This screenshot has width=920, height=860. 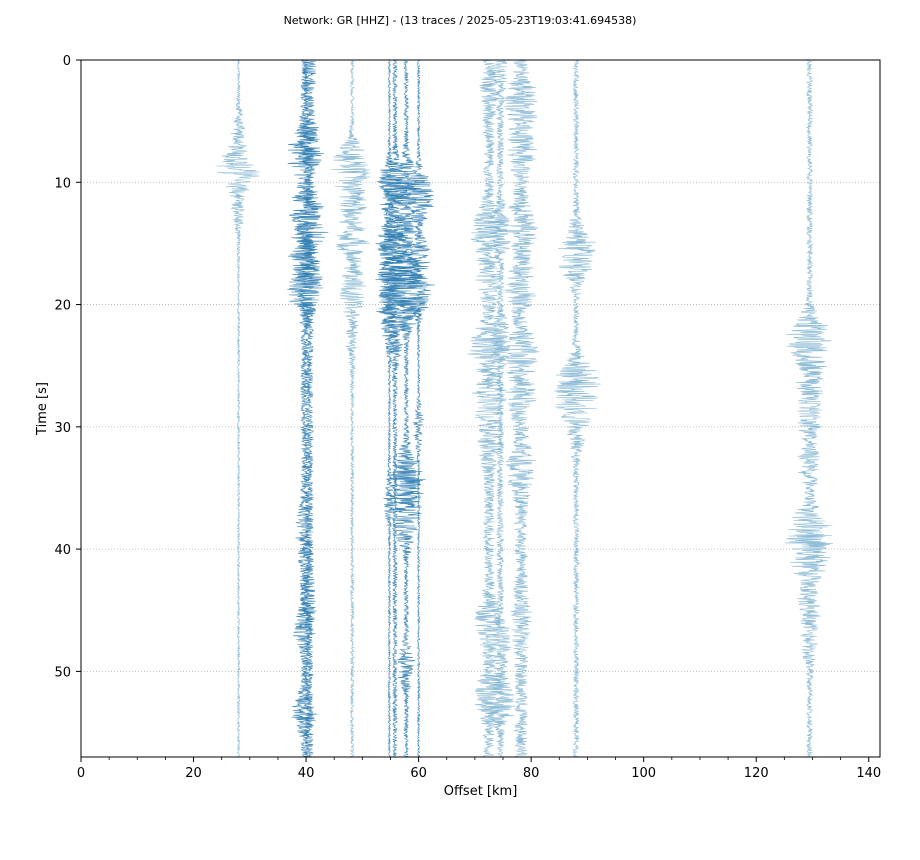 What do you see at coordinates (62, 672) in the screenshot?
I see `y-tick-label: 50` at bounding box center [62, 672].